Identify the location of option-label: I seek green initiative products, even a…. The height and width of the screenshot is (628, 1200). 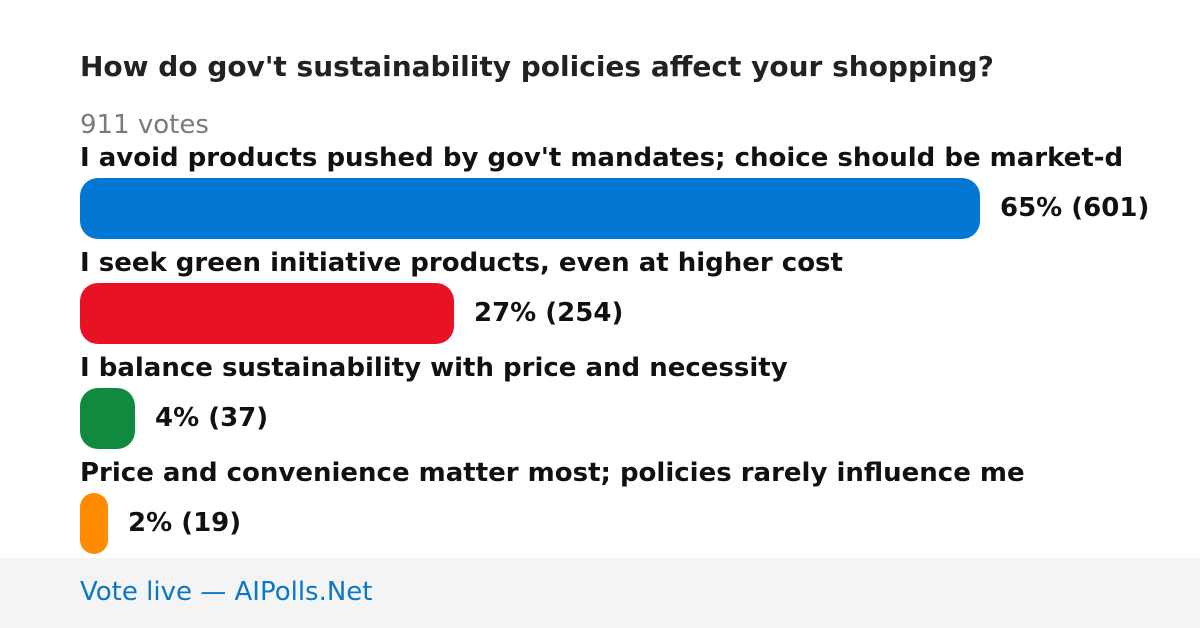
(461, 263).